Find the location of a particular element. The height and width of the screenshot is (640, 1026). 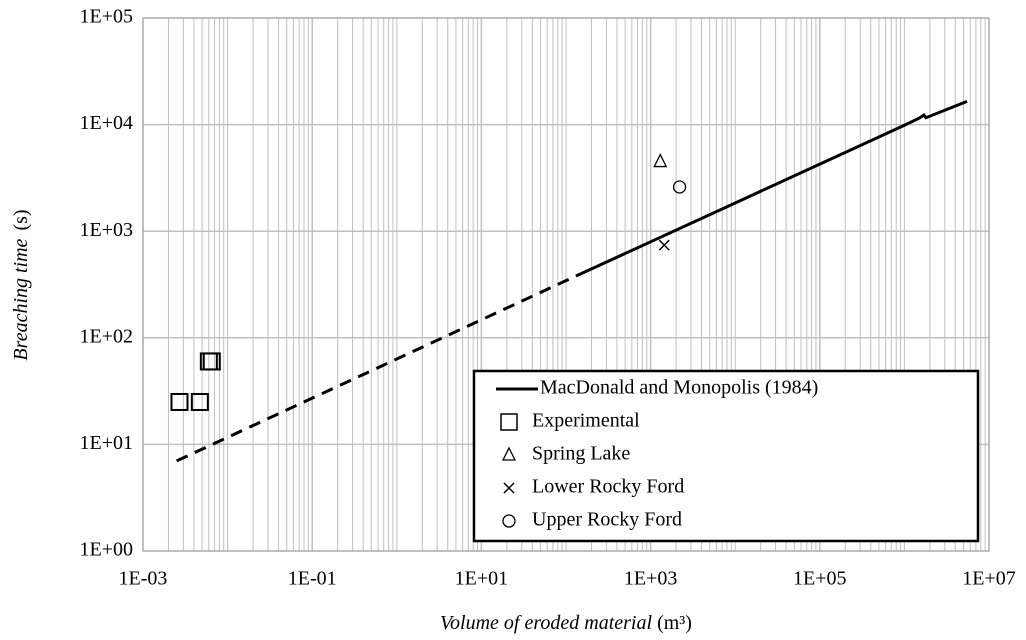

x-tick-label: 1E+05 is located at coordinates (820, 579).